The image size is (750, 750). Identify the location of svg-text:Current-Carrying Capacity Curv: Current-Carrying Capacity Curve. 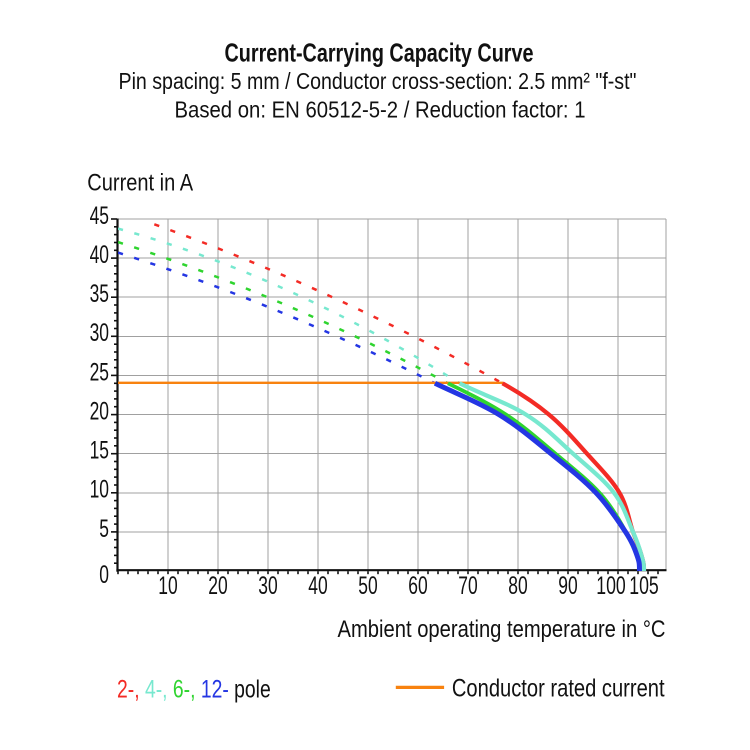
(379, 53).